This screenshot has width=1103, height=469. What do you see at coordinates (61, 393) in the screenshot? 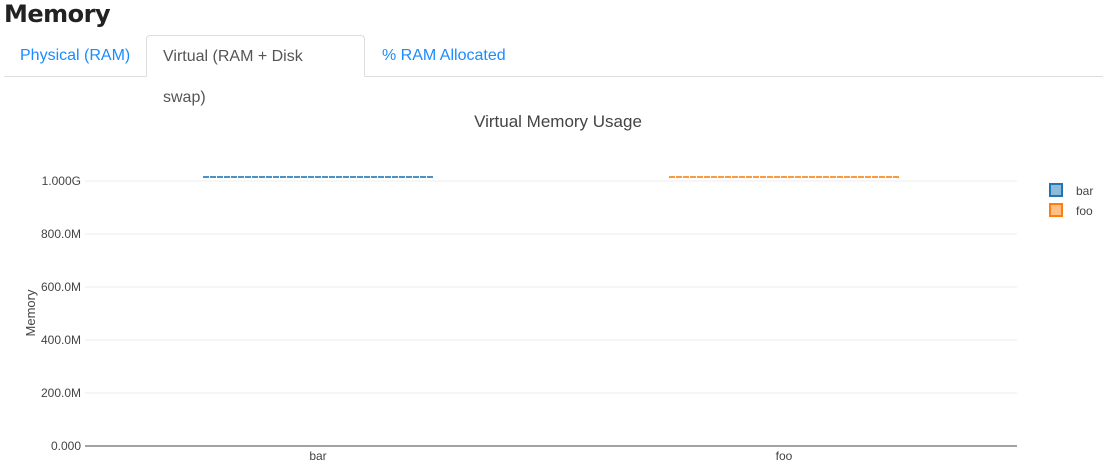
I see `y-tick-label: 200.0M` at bounding box center [61, 393].